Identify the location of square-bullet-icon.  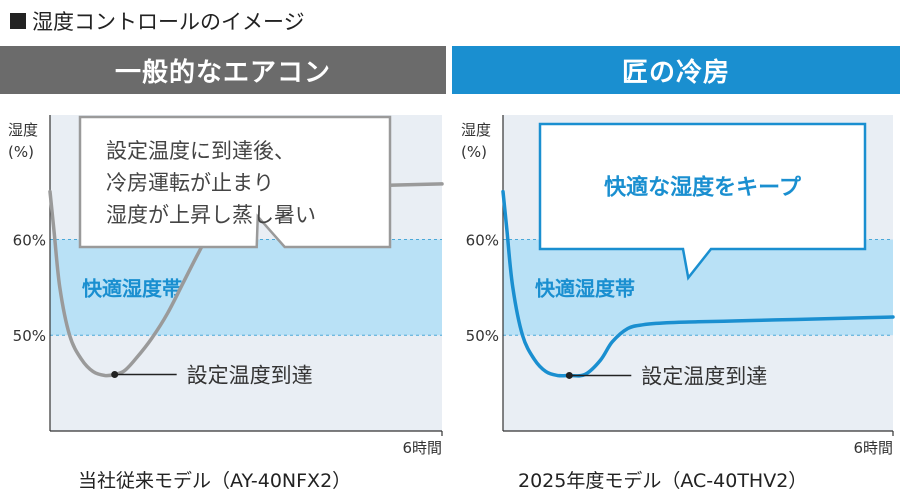
(18, 21).